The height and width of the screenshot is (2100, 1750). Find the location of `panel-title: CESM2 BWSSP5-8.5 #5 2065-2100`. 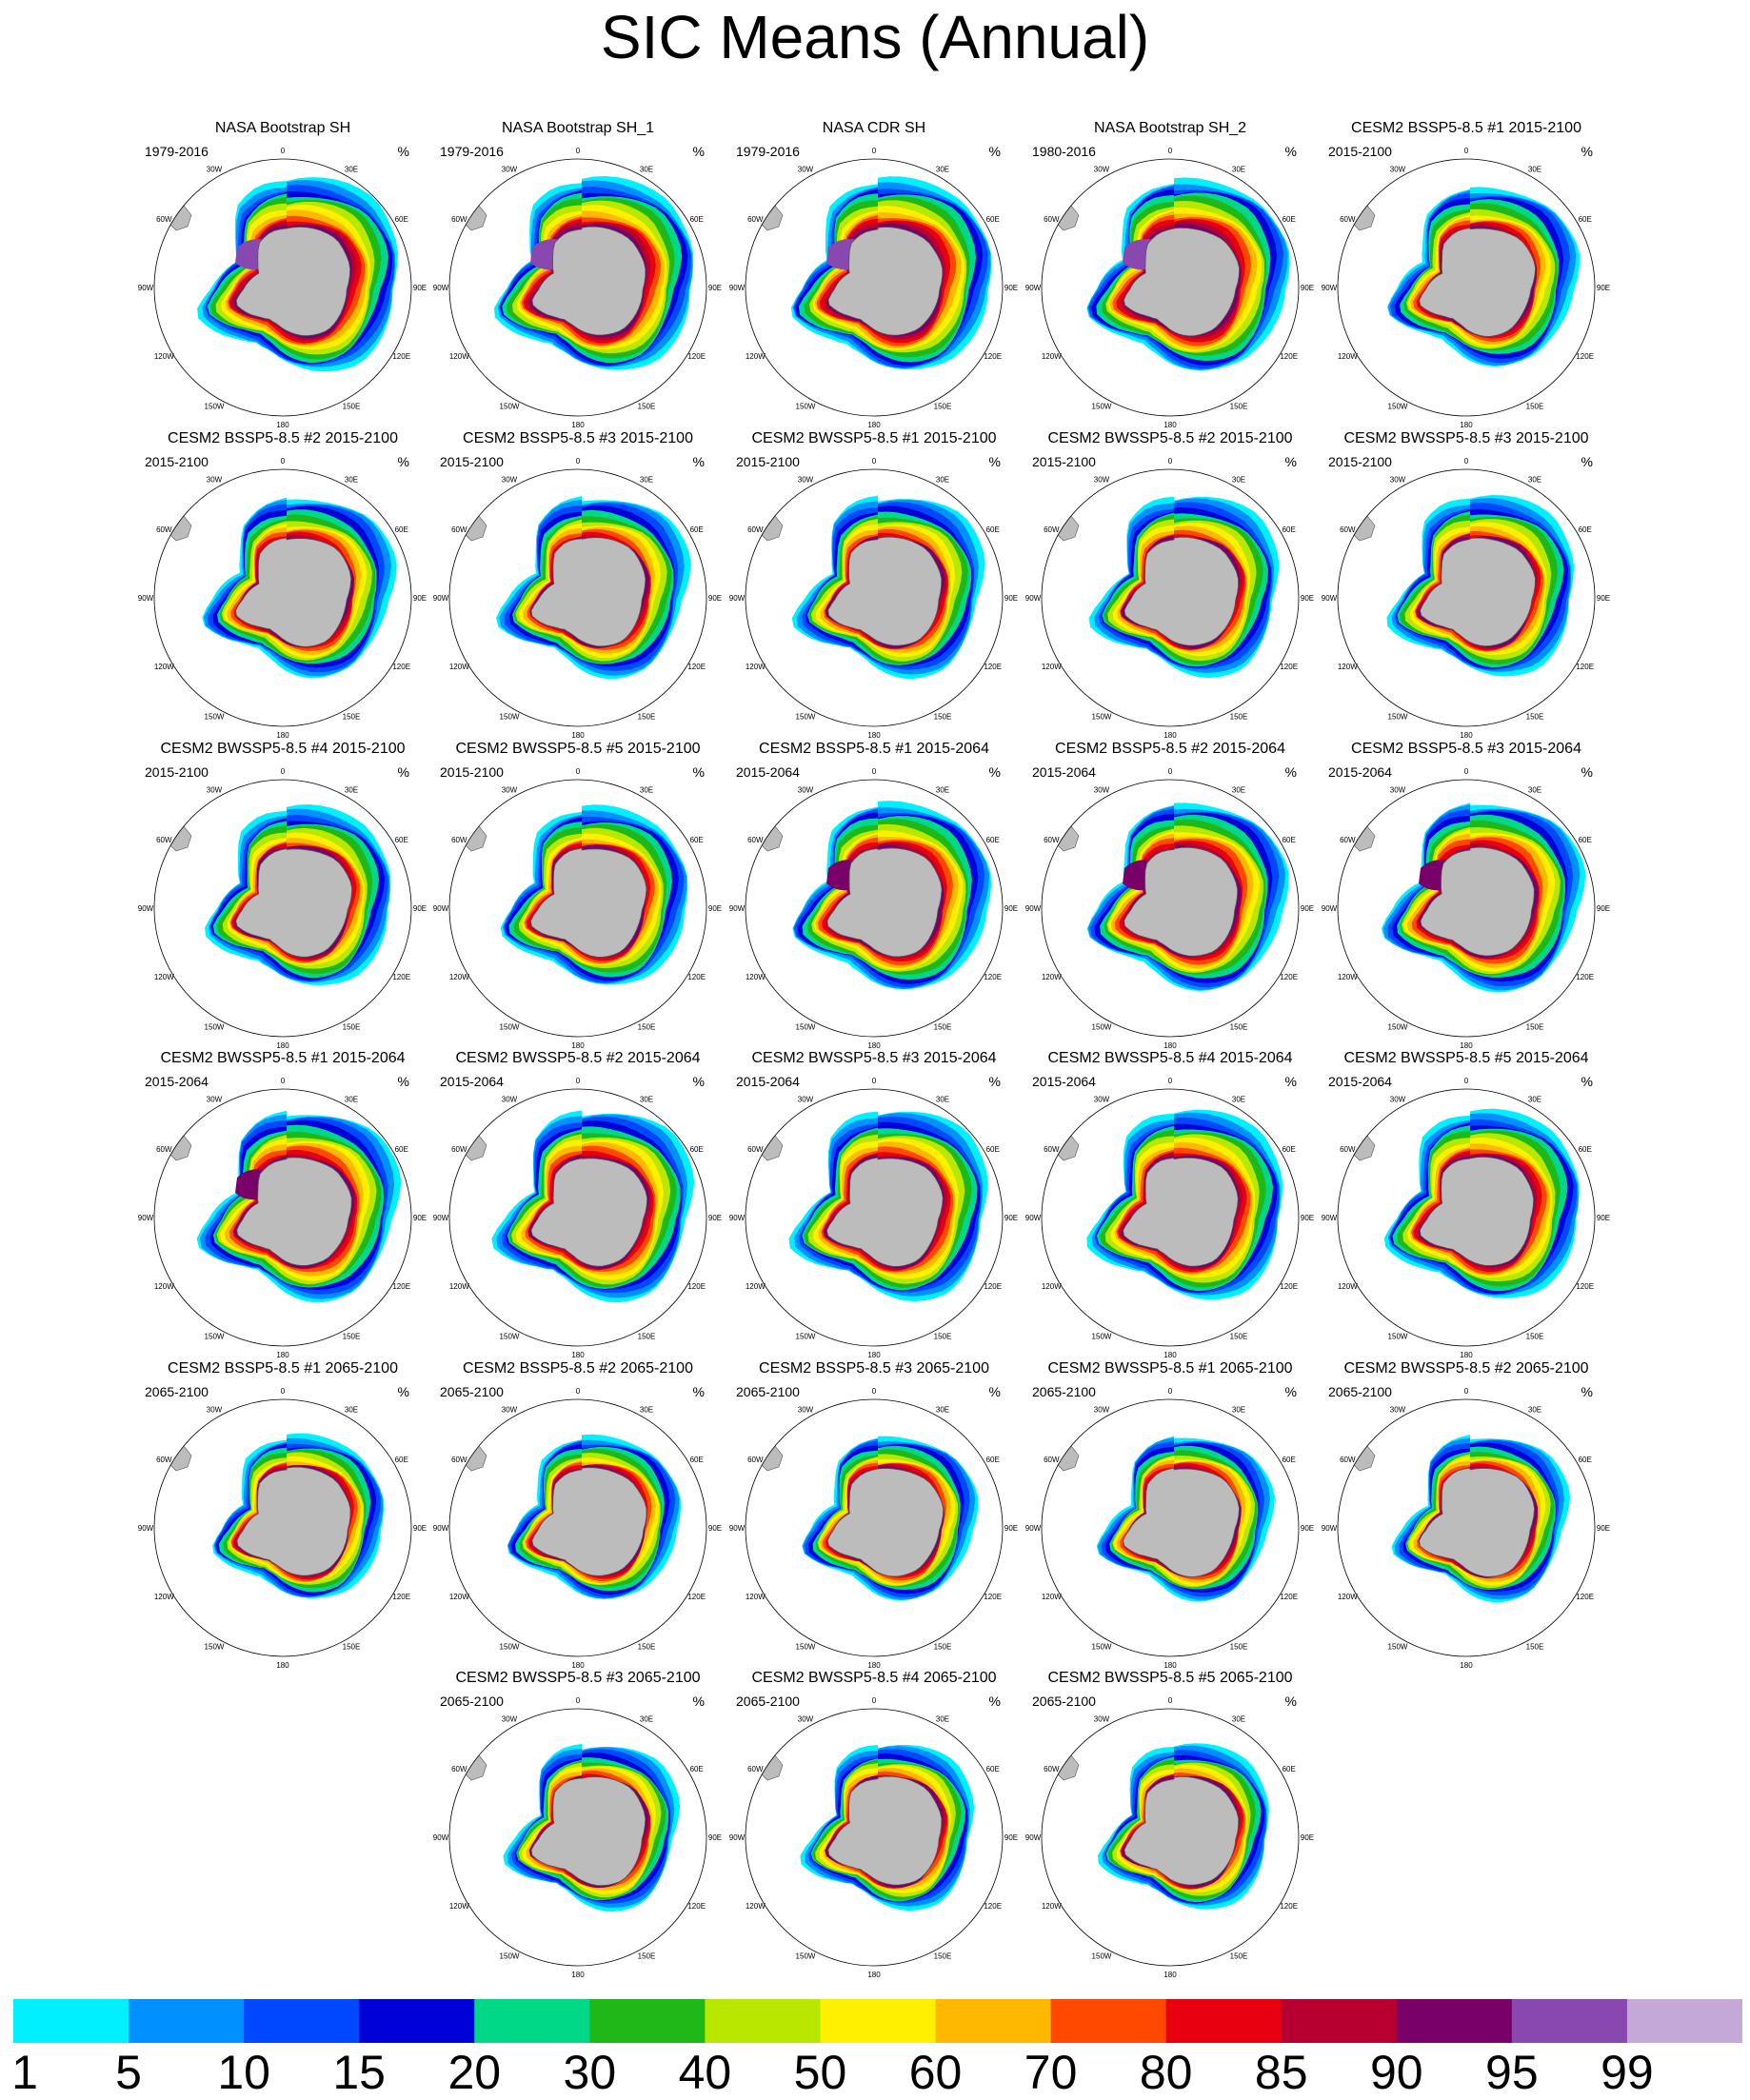

panel-title: CESM2 BWSSP5-8.5 #5 2065-2100 is located at coordinates (1170, 1678).